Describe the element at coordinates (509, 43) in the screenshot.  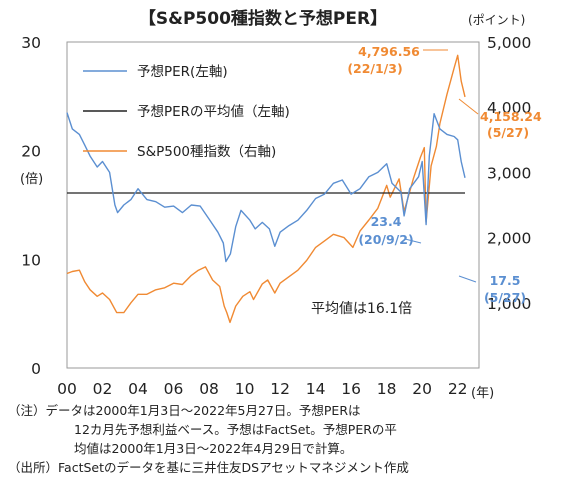
I see `right-axis-tick-label: 5,000` at that location.